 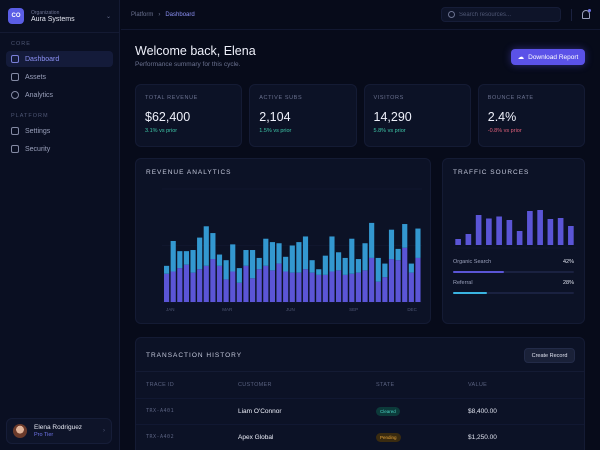 What do you see at coordinates (59, 77) in the screenshot?
I see `sidebar-item-assets: Assets` at bounding box center [59, 77].